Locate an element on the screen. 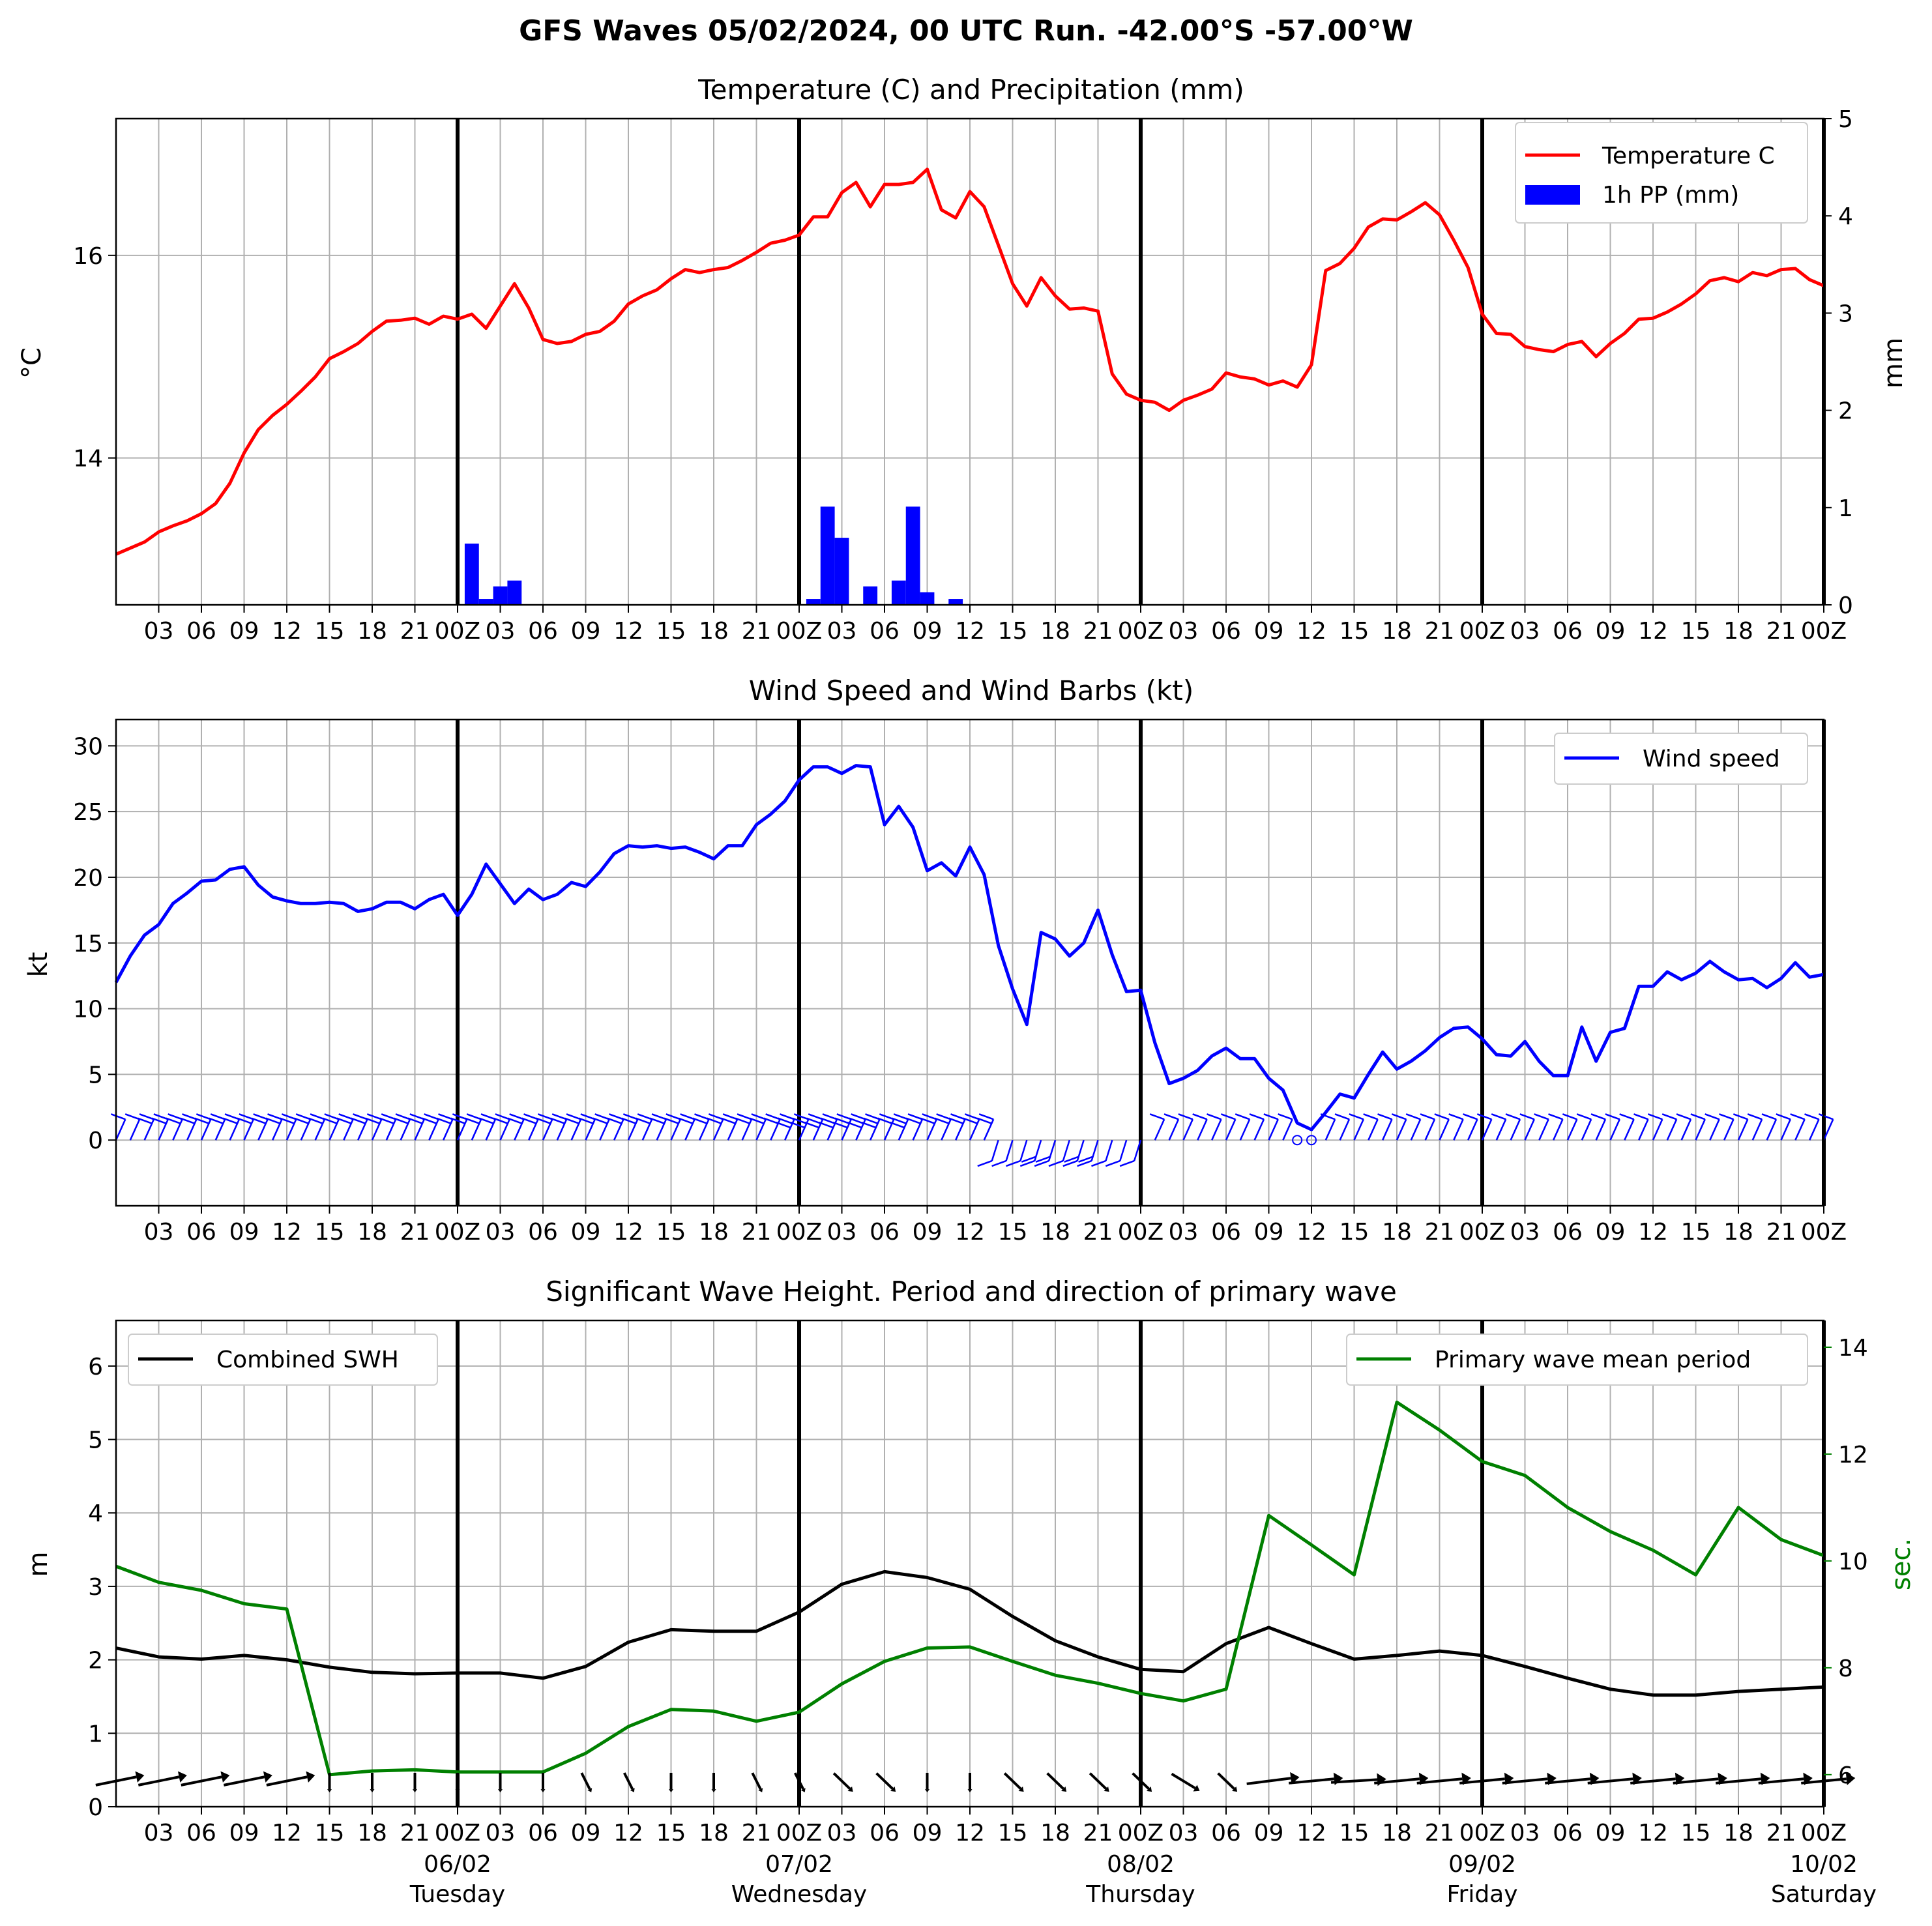  x-tick-label: 12 is located at coordinates (1653, 1232).